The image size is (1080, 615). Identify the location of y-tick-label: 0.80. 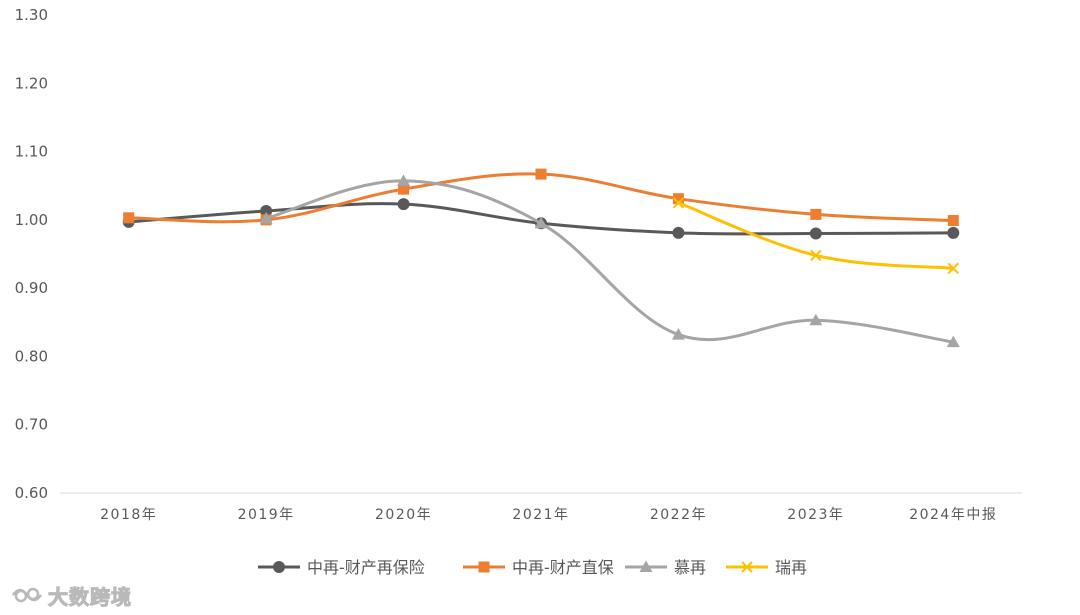
(31, 356).